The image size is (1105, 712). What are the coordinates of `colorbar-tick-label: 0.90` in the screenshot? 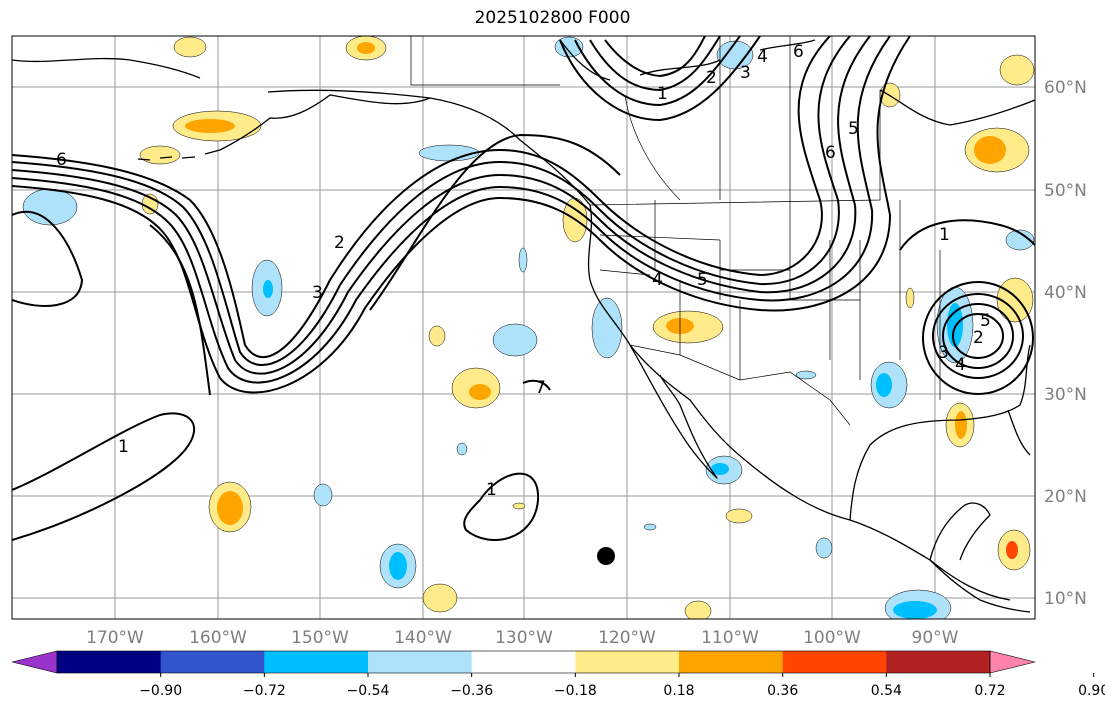 It's located at (1091, 691).